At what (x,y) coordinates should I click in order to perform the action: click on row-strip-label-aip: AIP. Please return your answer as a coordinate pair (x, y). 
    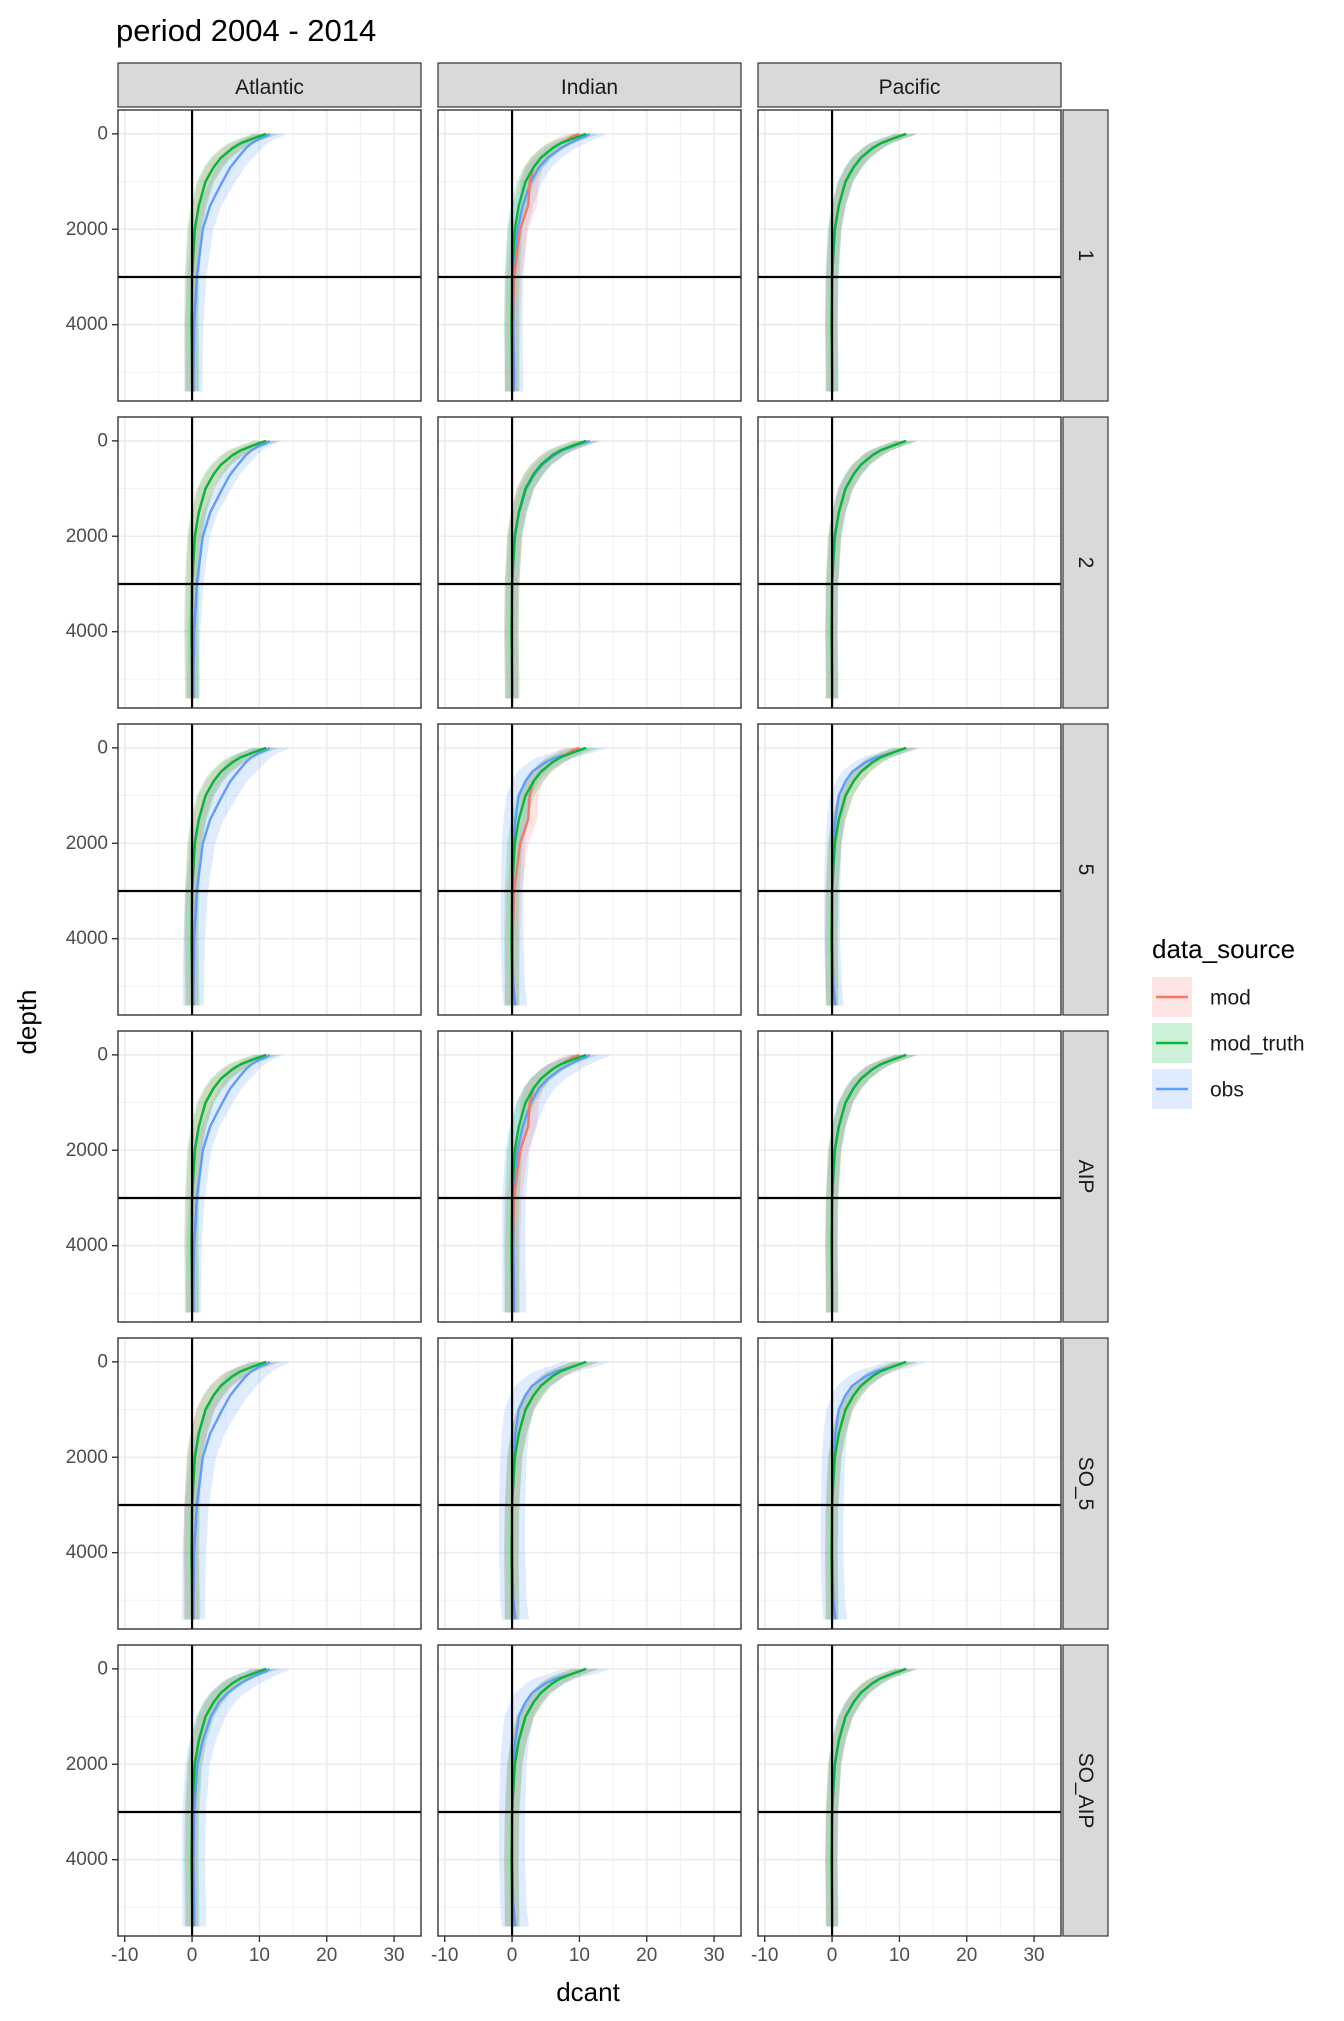
    Looking at the image, I should click on (1085, 1177).